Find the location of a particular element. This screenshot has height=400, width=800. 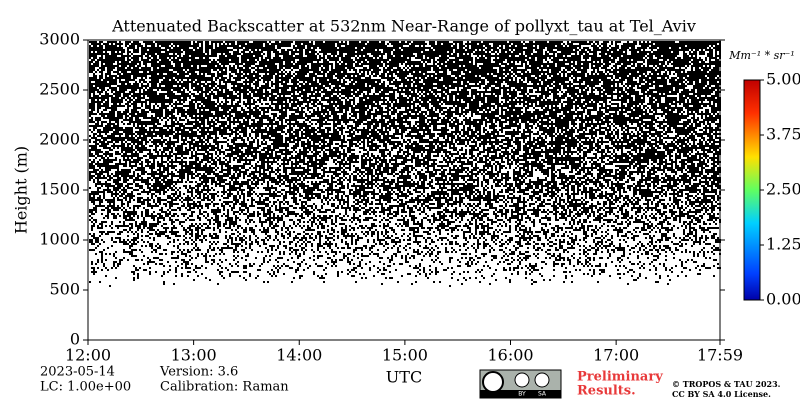

x-tick-label: 16:00 is located at coordinates (510, 355).